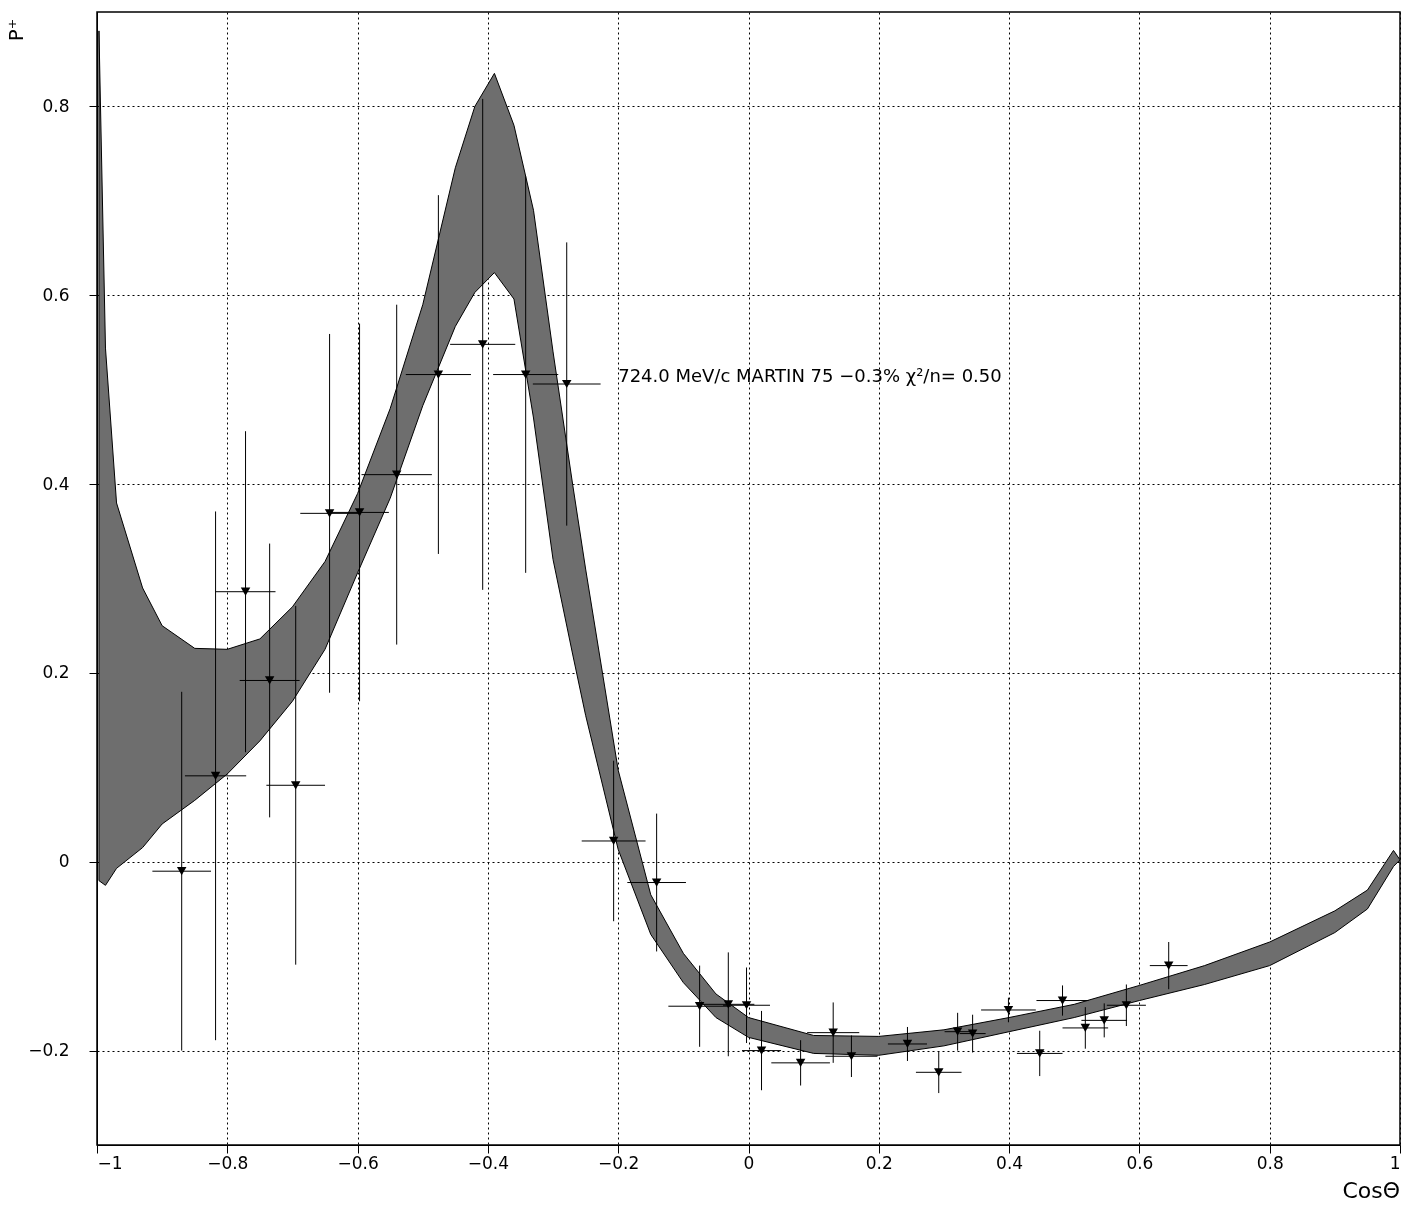 The image size is (1404, 1205). What do you see at coordinates (810, 375) in the screenshot?
I see `annotation: 724.0 MeV/c MARTIN 75 −0.3% χ²/n= 0.50` at bounding box center [810, 375].